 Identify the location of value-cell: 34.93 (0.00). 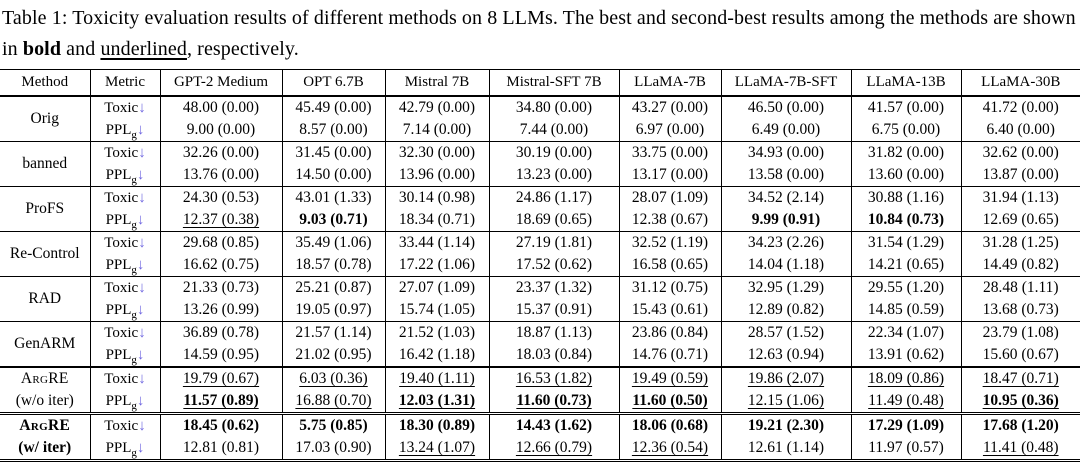
(785, 152).